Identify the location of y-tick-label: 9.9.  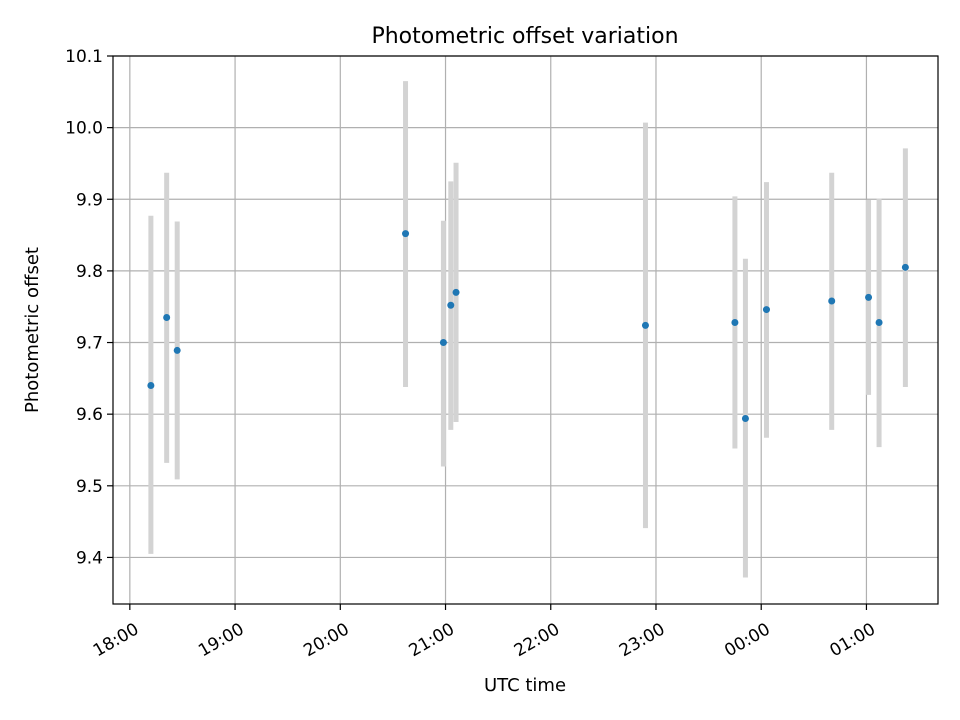
(89, 200).